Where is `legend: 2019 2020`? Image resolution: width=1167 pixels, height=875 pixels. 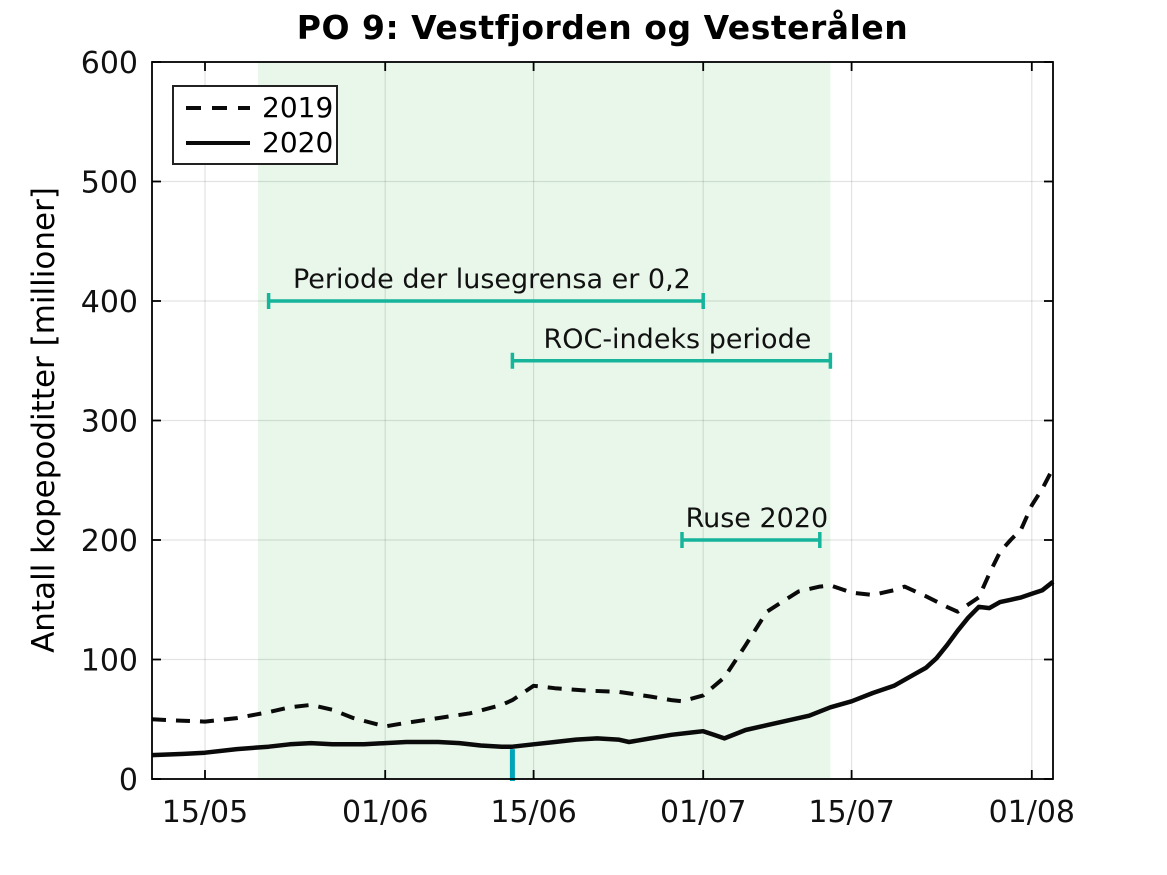
legend: 2019 2020 is located at coordinates (255, 125).